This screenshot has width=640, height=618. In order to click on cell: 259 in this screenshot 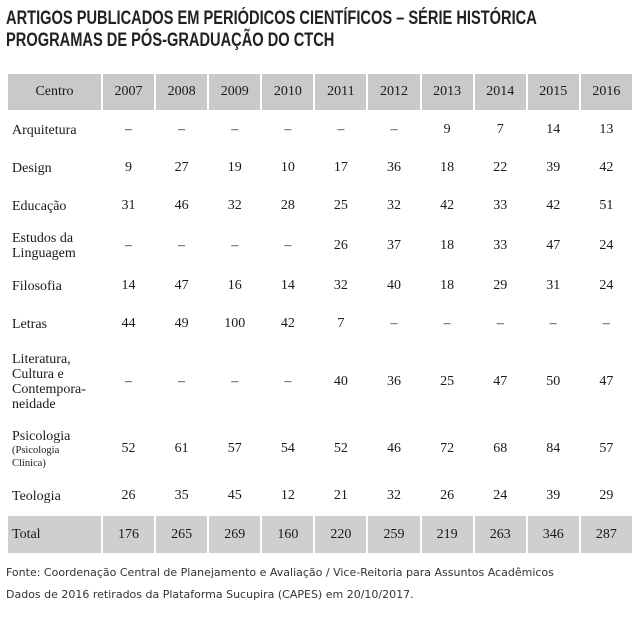, I will do `click(394, 533)`.